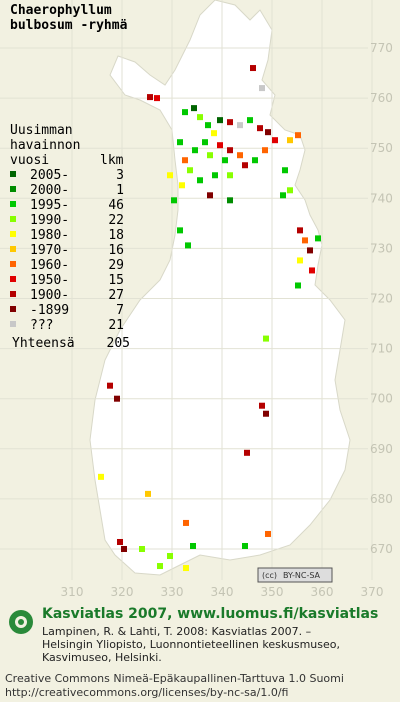 The height and width of the screenshot is (702, 400). Describe the element at coordinates (49, 190) in the screenshot. I see `legend-label: 2000-` at that location.